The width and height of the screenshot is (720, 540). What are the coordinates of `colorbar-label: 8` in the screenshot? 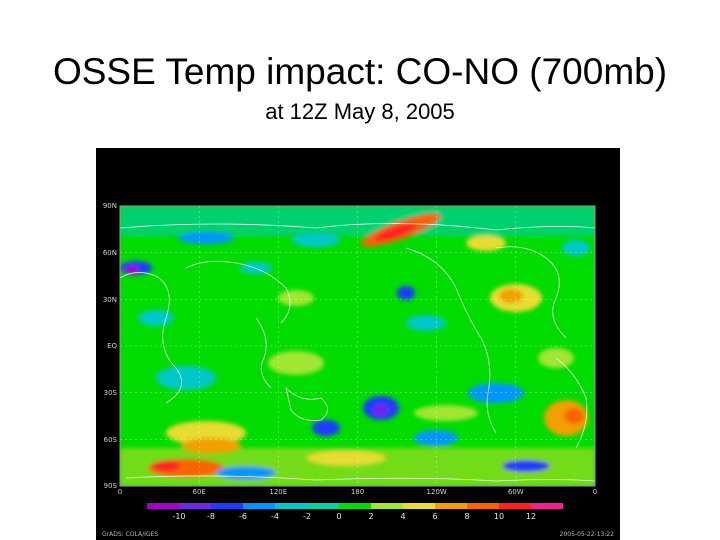 It's located at (466, 516).